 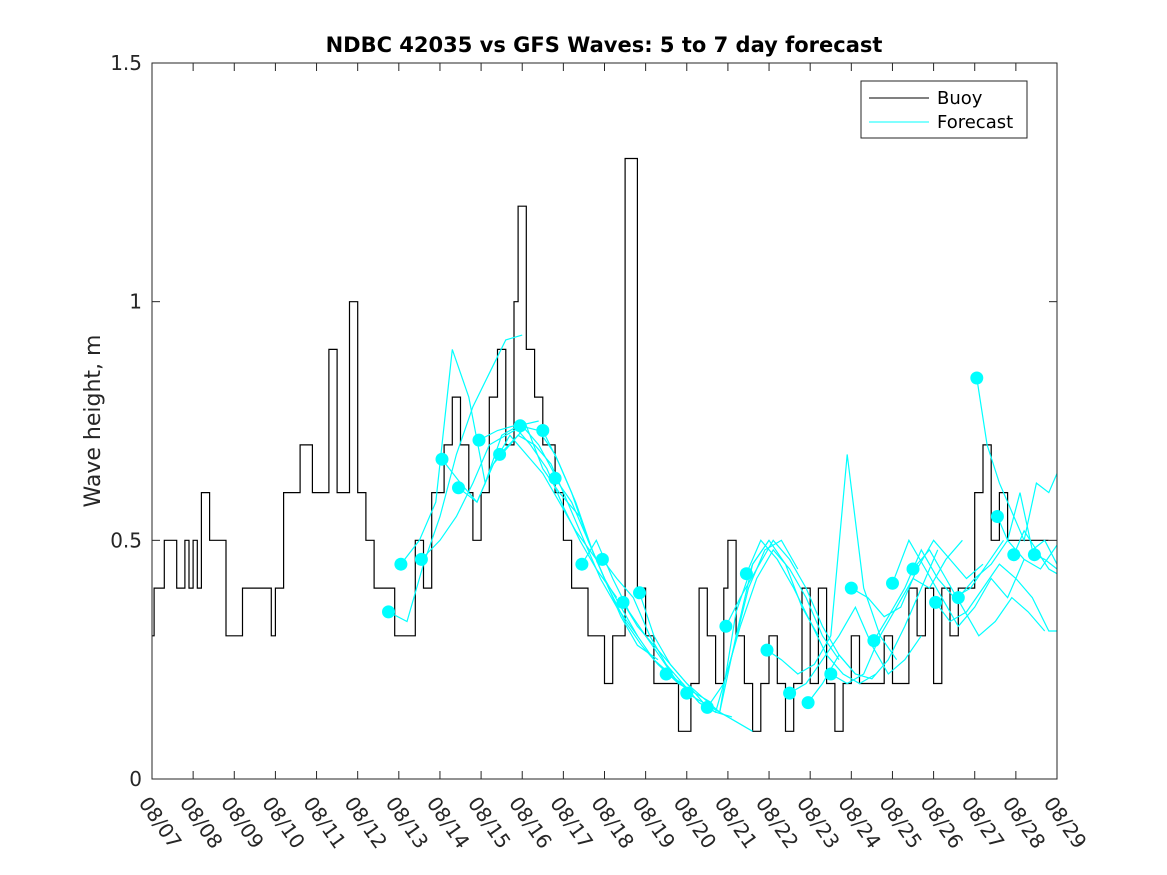 I want to click on y-tick-label: 1, so click(x=135, y=302).